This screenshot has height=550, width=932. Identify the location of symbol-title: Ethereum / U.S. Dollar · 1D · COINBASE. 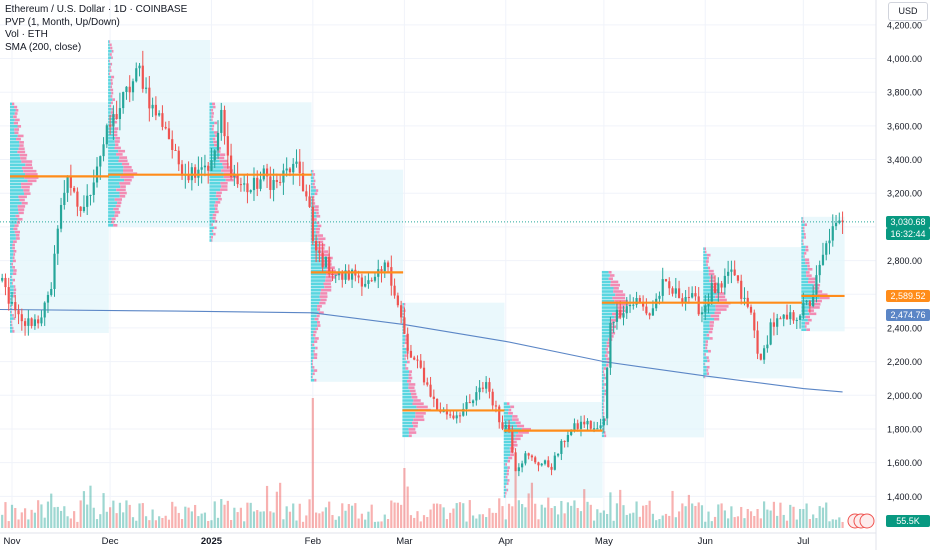
(96, 9).